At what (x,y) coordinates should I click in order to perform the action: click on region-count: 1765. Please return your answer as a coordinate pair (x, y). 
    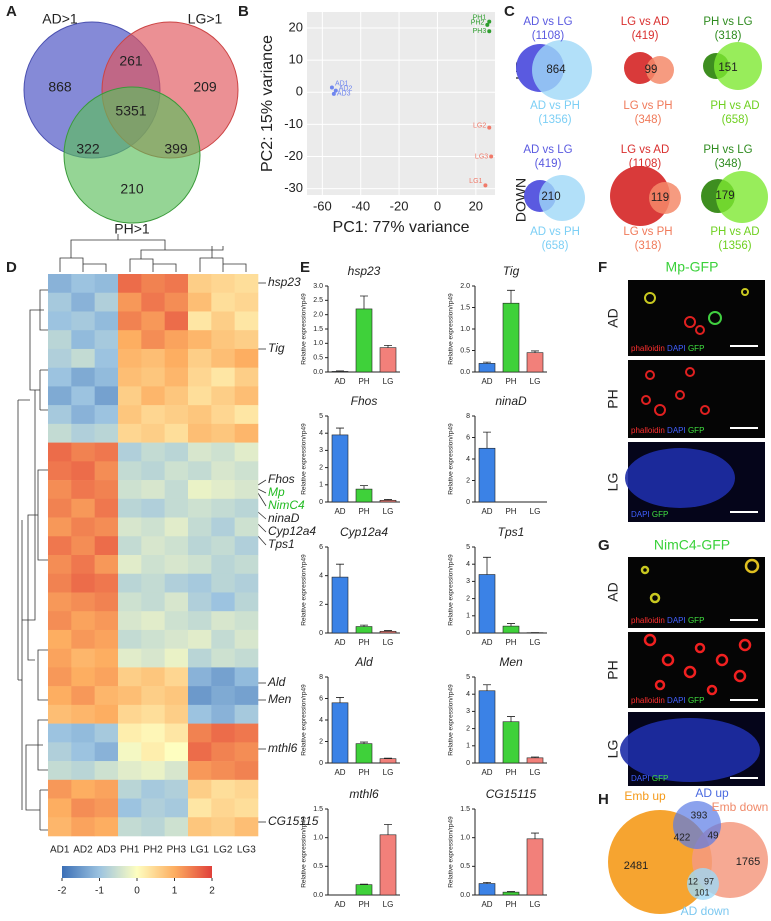
    Looking at the image, I should click on (748, 862).